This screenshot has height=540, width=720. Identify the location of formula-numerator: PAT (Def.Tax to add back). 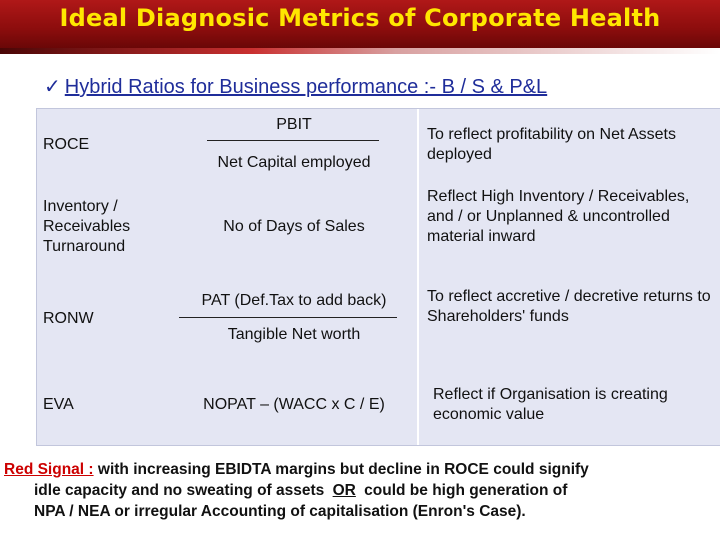
(294, 300).